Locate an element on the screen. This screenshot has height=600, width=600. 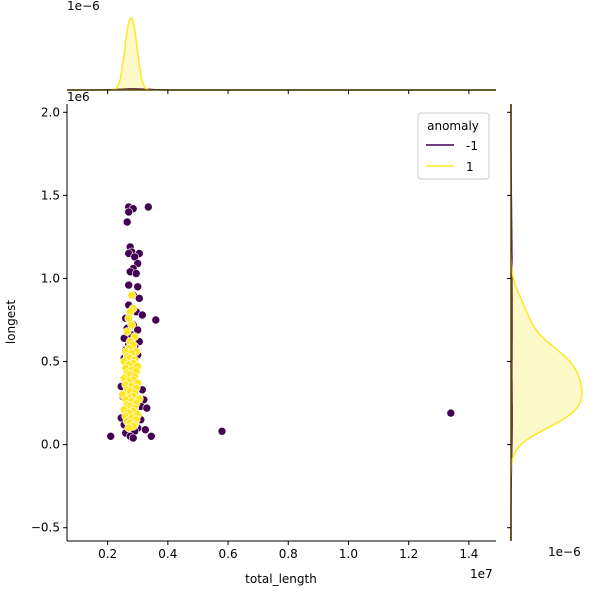
legend-title: anomaly is located at coordinates (453, 126).